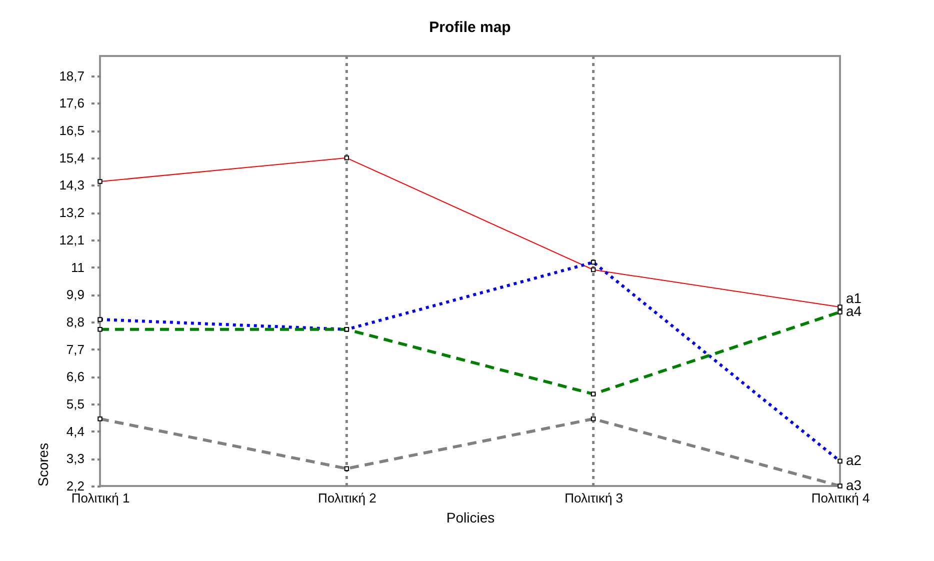 Image resolution: width=934 pixels, height=561 pixels. Describe the element at coordinates (75, 486) in the screenshot. I see `y-tick-label: 2,2` at that location.